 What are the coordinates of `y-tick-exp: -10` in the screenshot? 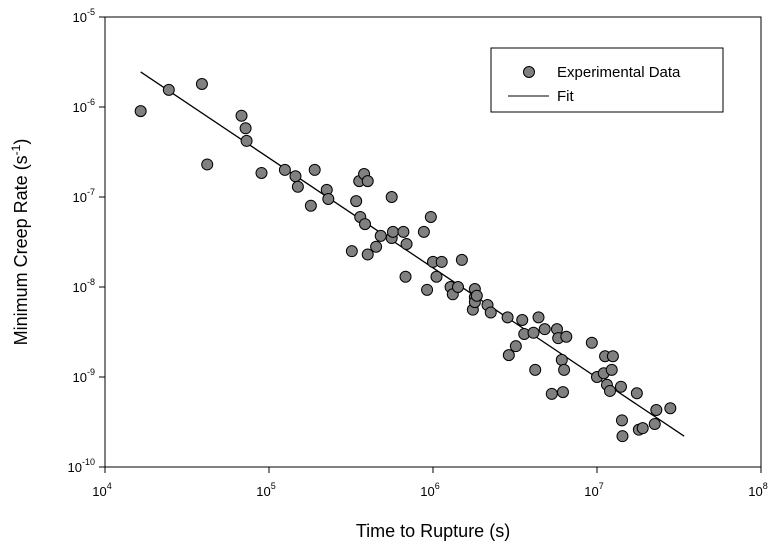 It's located at (88, 462).